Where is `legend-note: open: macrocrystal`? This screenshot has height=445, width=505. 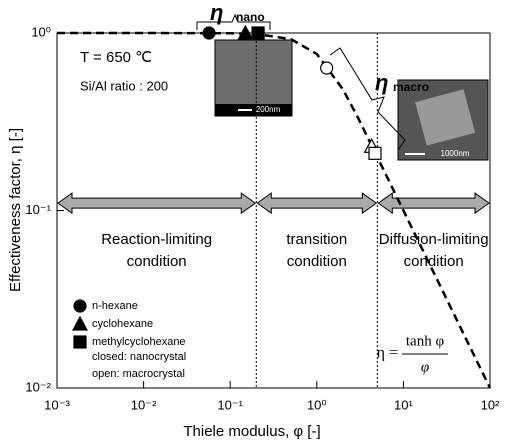
legend-note: open: macrocrystal is located at coordinates (138, 374).